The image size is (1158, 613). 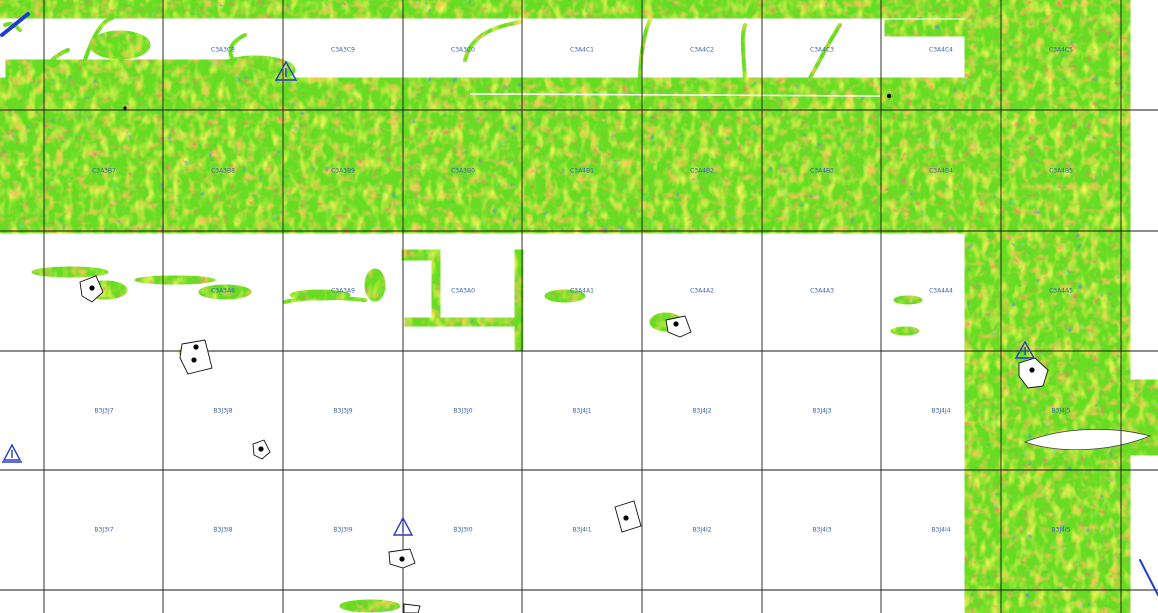 I want to click on tile-label-b3j3i0: B3J3I0, so click(x=462, y=530).